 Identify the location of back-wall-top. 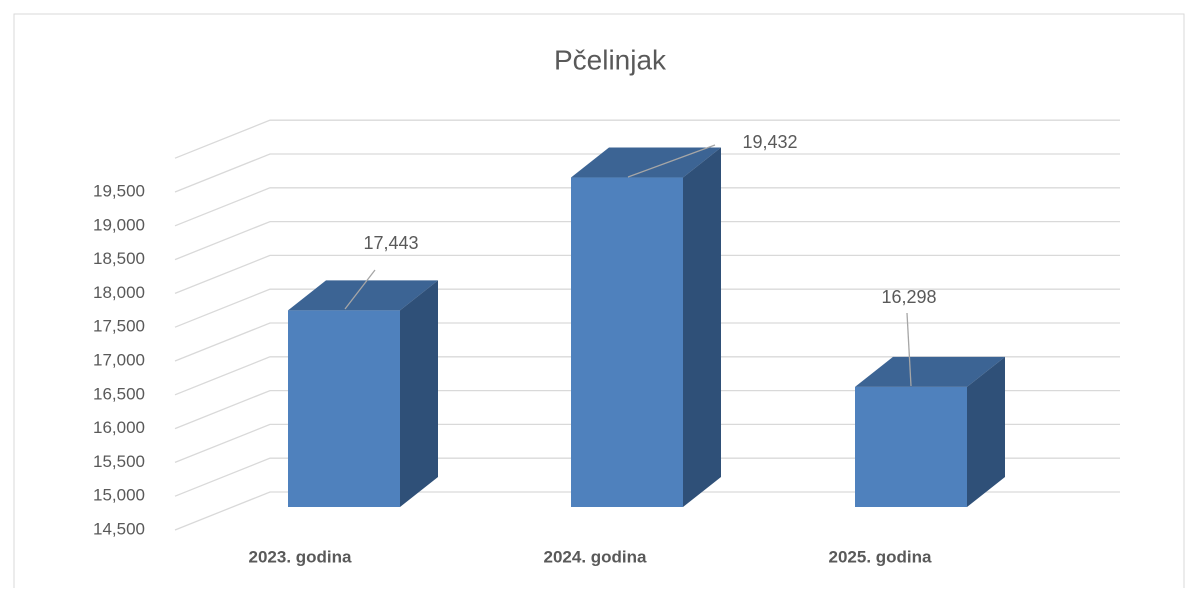
(647, 139).